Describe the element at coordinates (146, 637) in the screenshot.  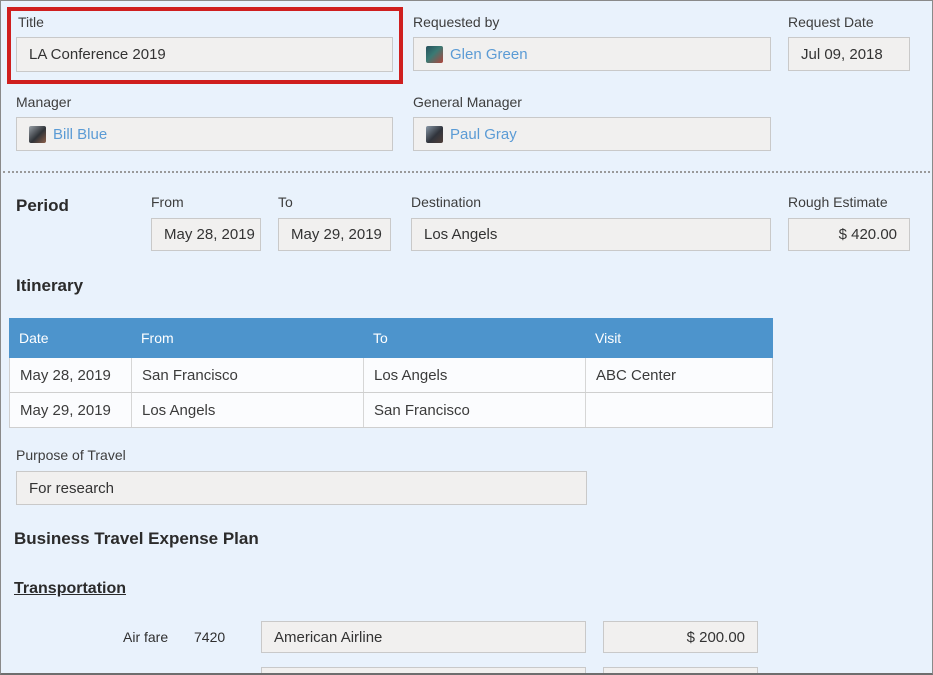
I see `air-fare-label: Air fare` at that location.